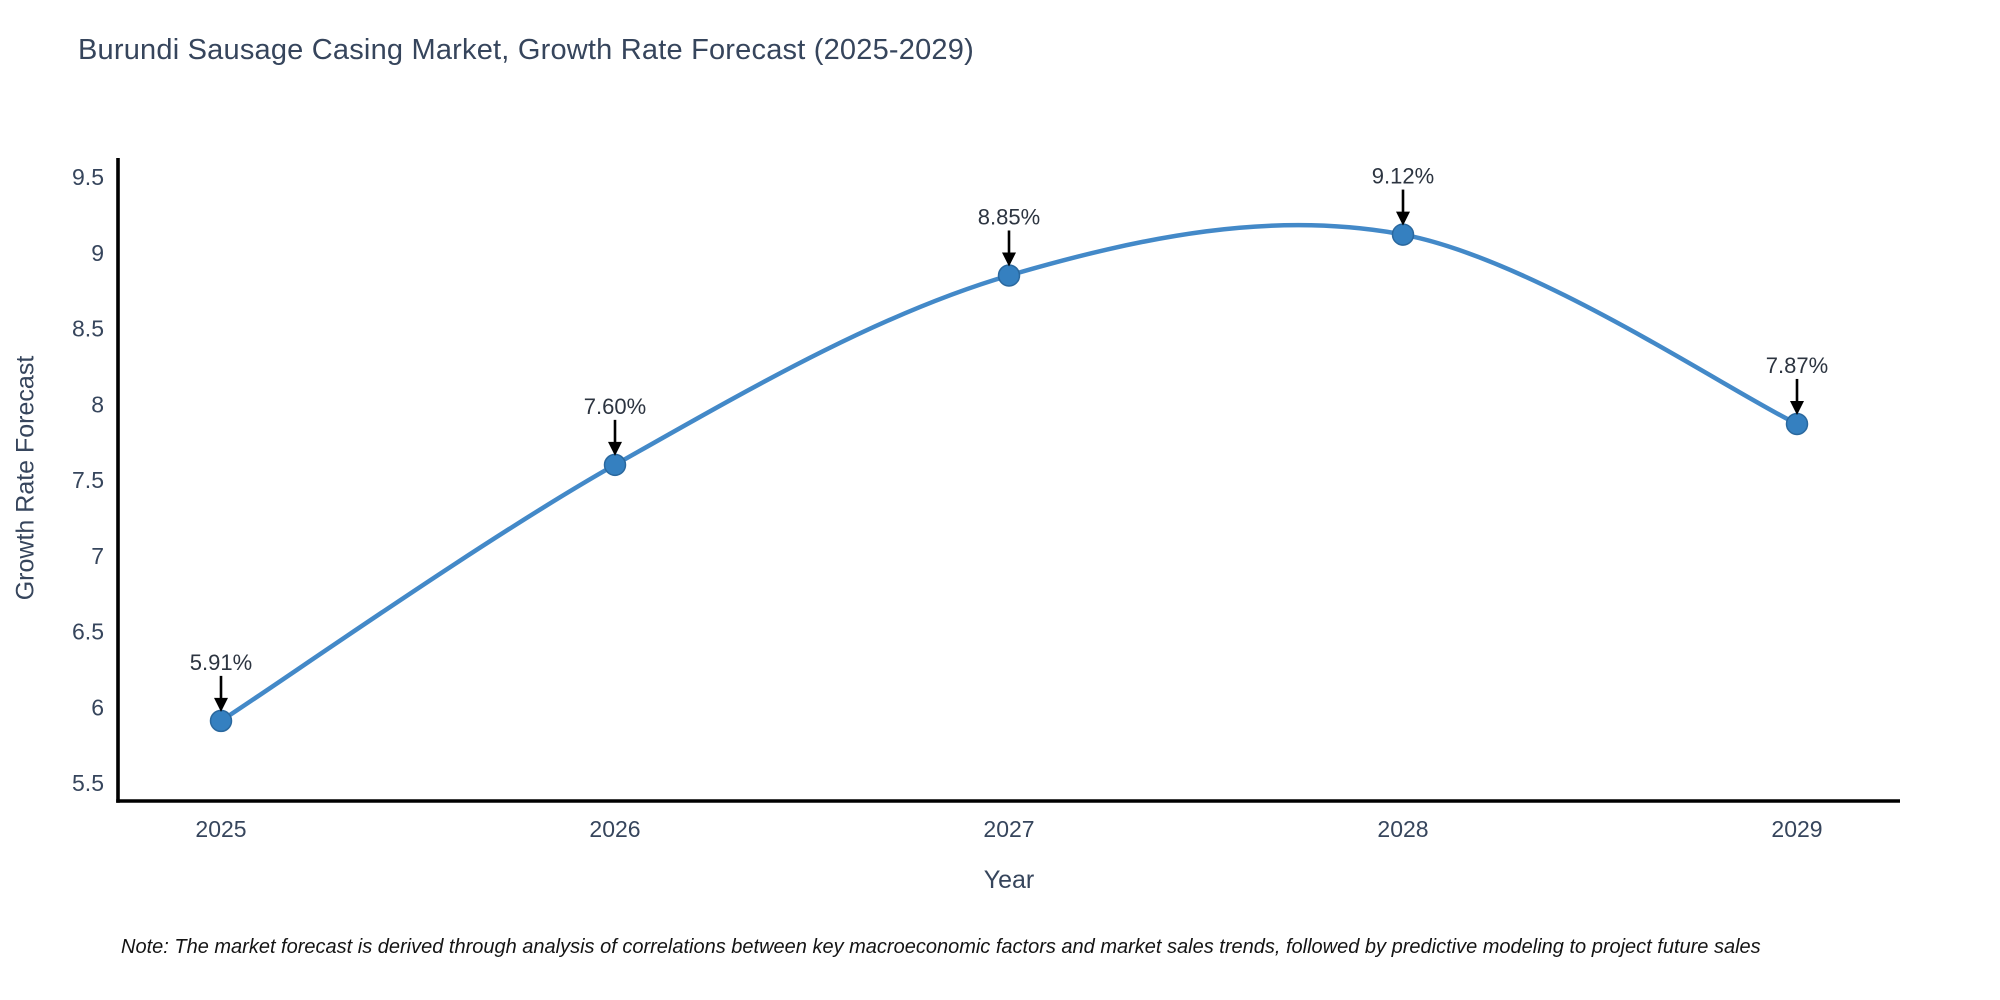 The height and width of the screenshot is (1000, 2000). Describe the element at coordinates (88, 783) in the screenshot. I see `y-tick-label: 5.5` at that location.